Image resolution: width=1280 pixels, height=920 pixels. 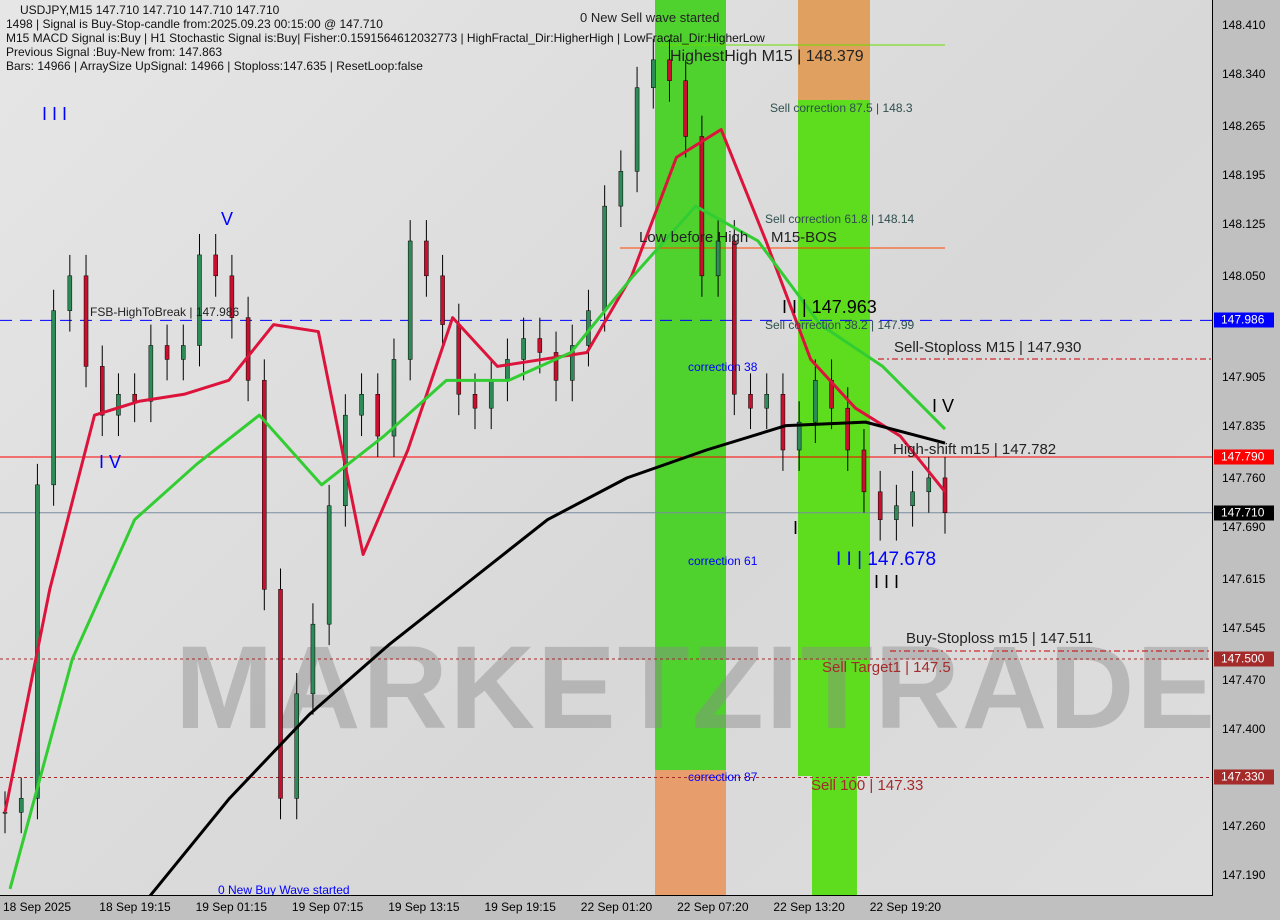 I want to click on buy-stoploss-label: Buy-Stoploss m15 | 147.511, so click(x=1000, y=638).